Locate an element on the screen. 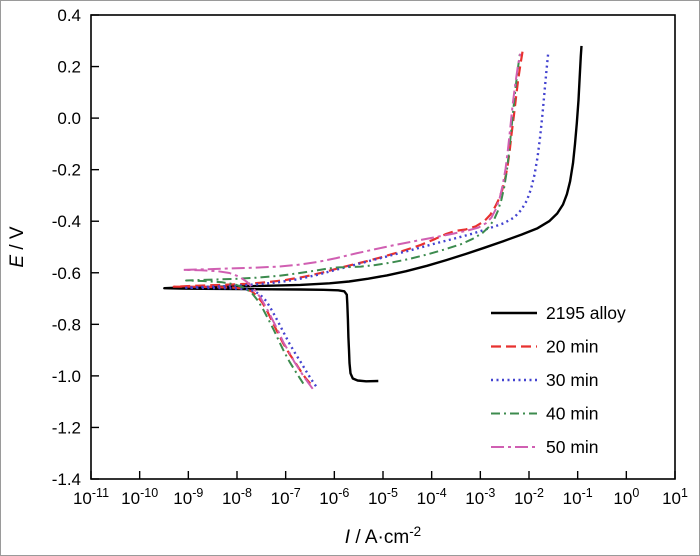 The image size is (700, 556). y-tick-label: -0.8 is located at coordinates (66, 324).